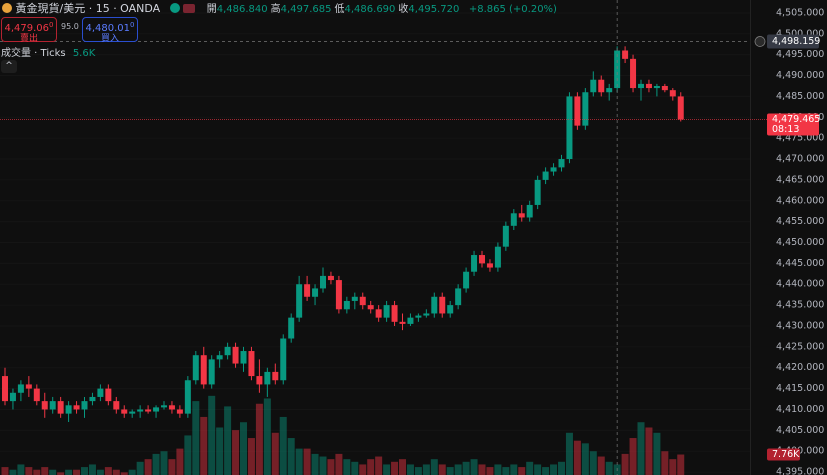  What do you see at coordinates (760, 41) in the screenshot?
I see `crosshair-plus` at bounding box center [760, 41].